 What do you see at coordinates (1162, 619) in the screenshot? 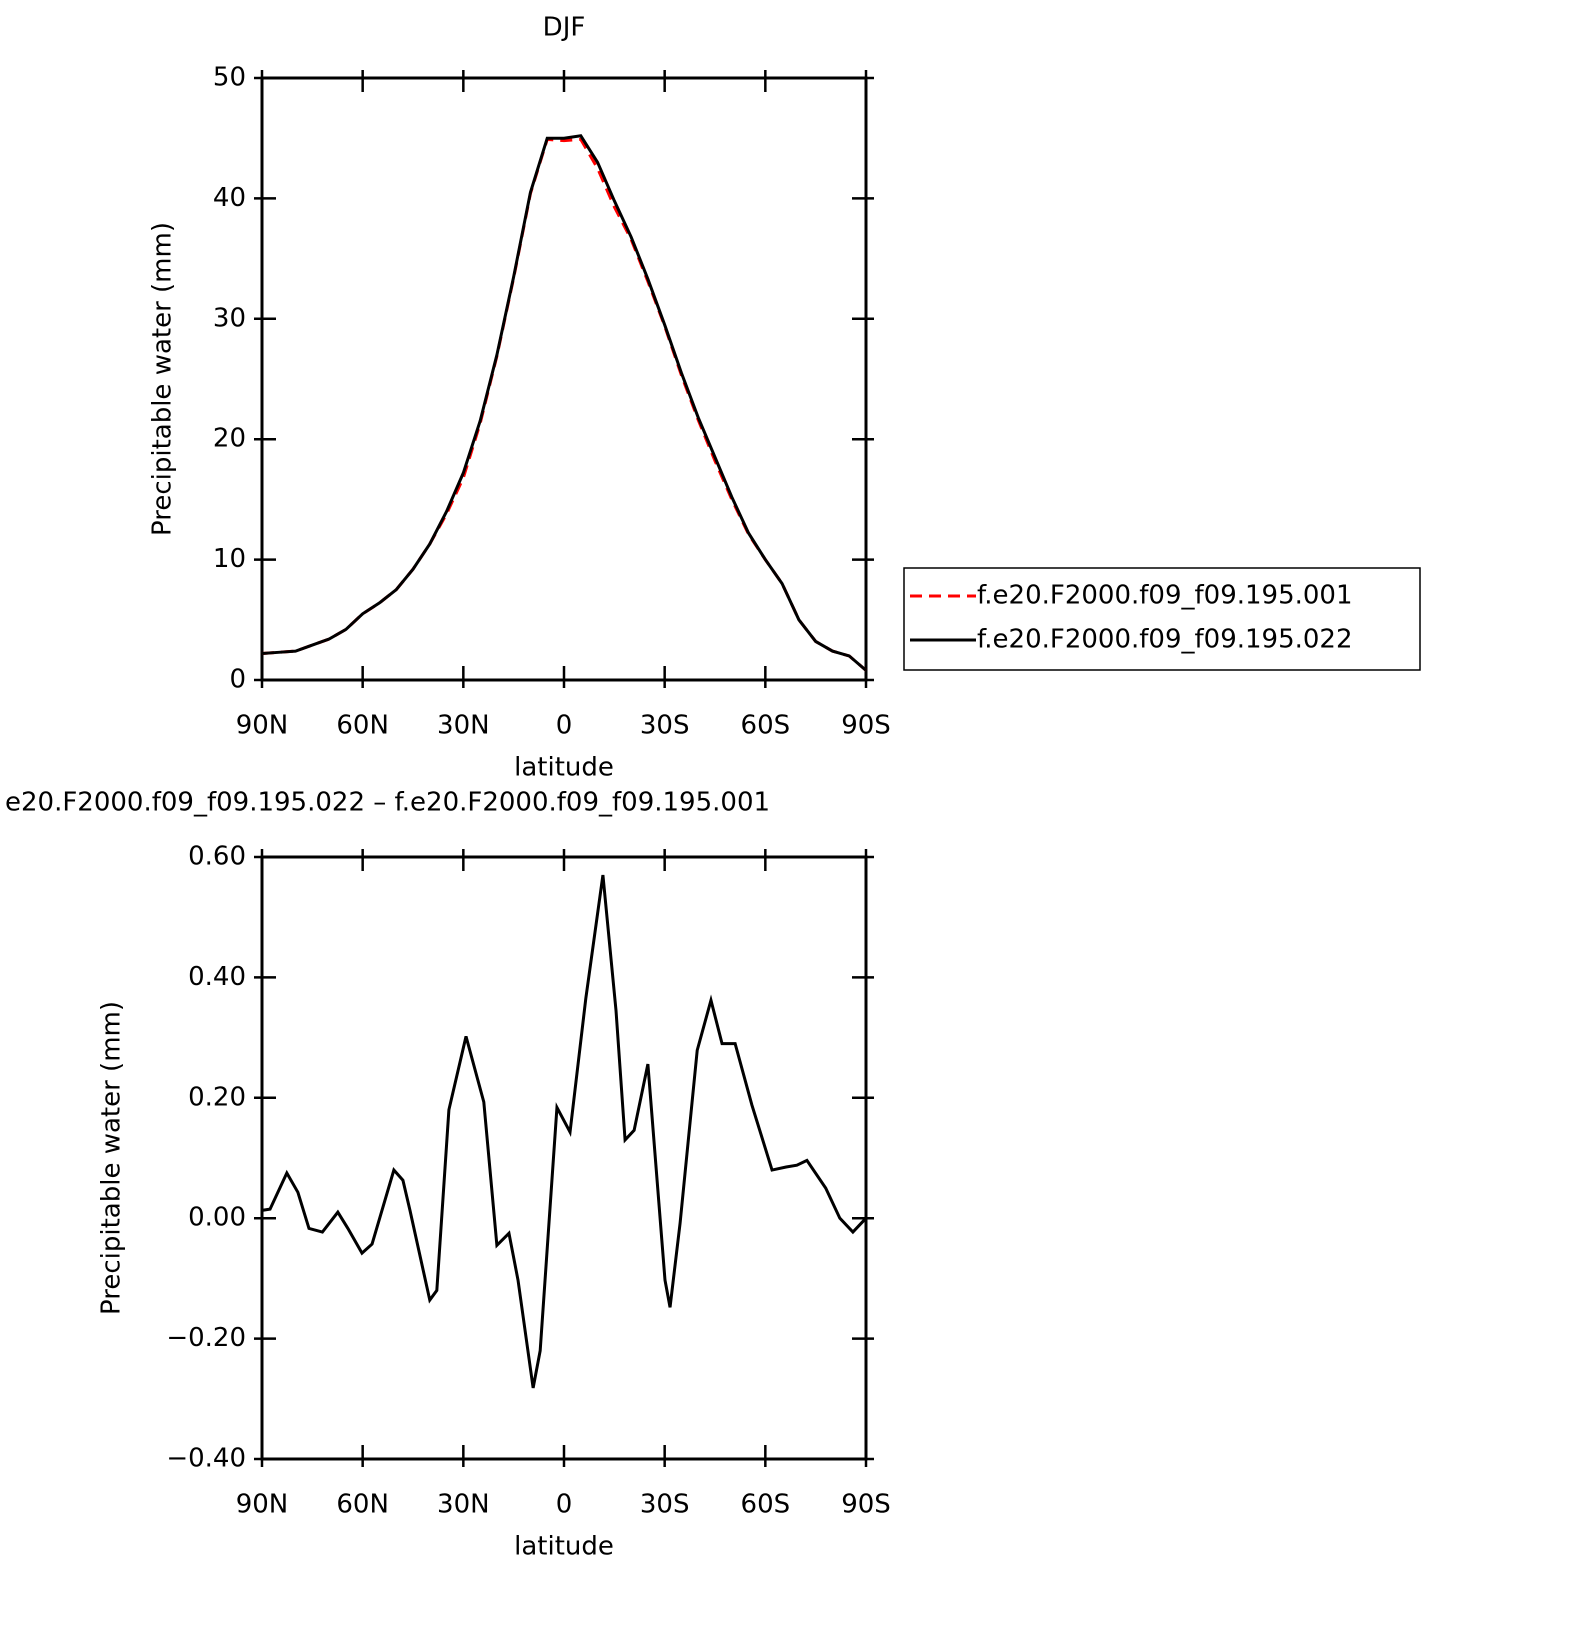
I see `legend-box` at bounding box center [1162, 619].